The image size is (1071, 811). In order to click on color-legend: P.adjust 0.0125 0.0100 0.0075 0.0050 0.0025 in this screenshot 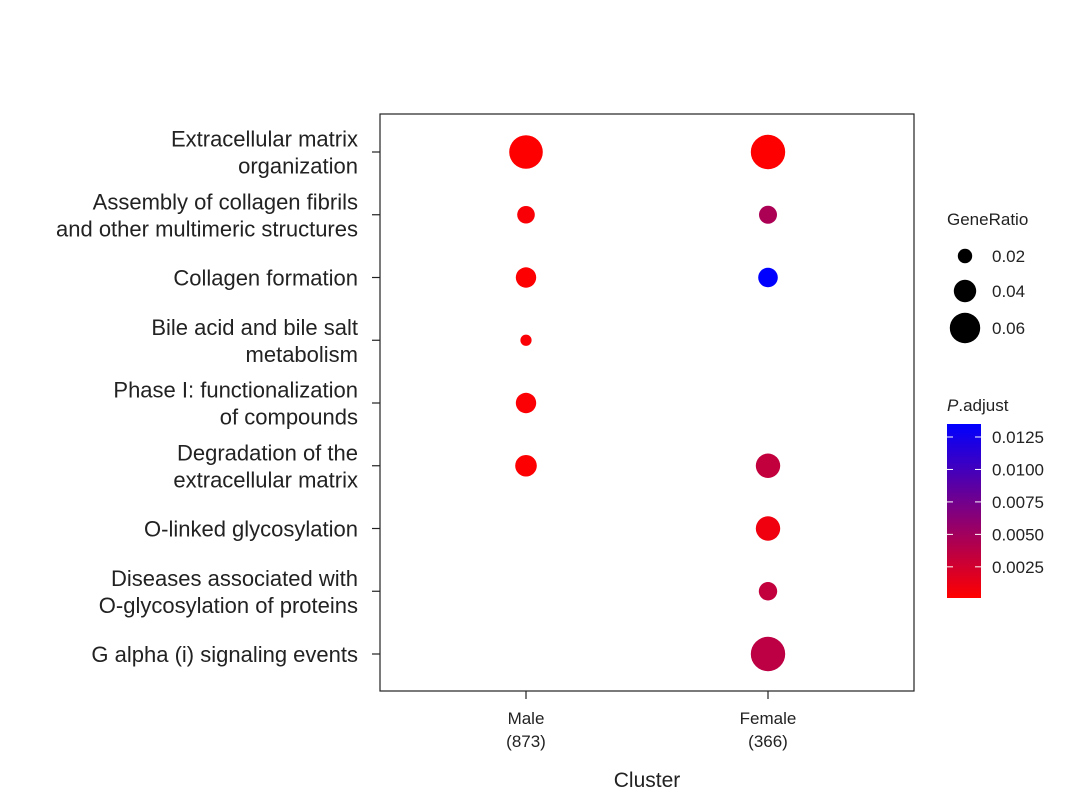, I will do `click(995, 497)`.